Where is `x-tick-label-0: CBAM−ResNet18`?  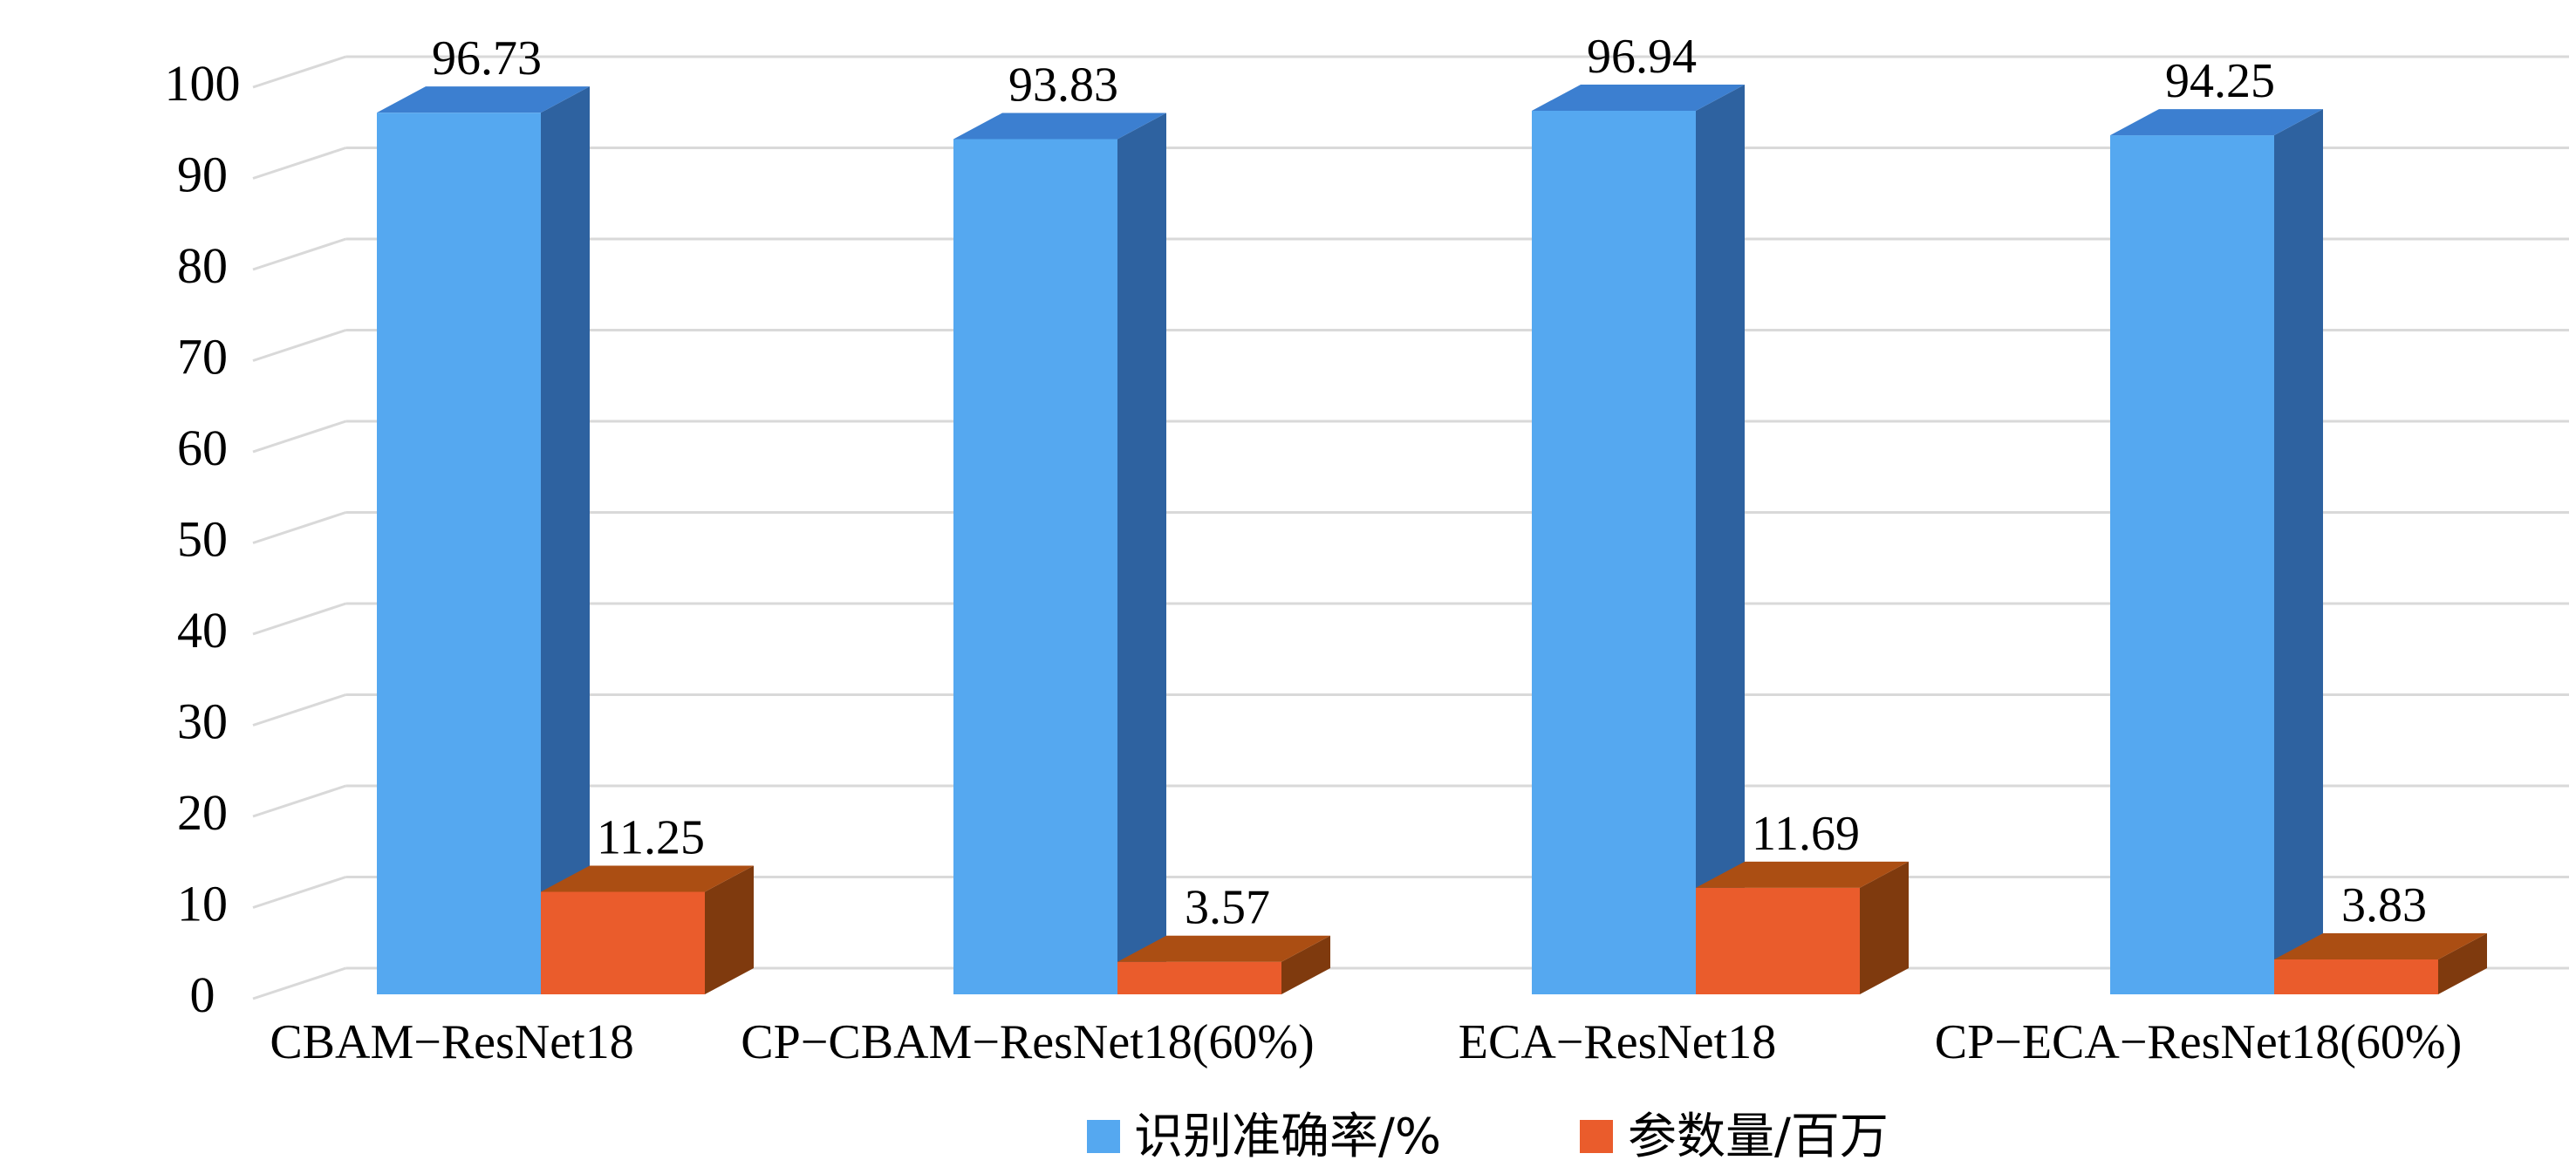 x-tick-label-0: CBAM−ResNet18 is located at coordinates (451, 1042).